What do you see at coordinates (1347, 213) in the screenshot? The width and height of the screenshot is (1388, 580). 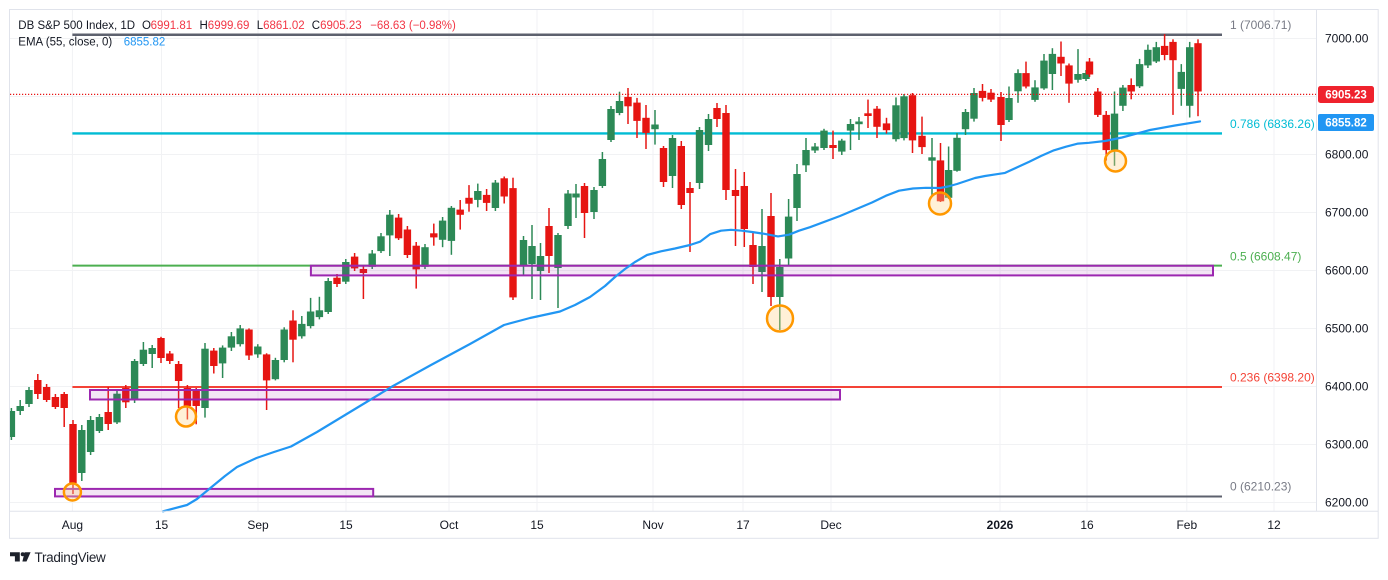 I see `svg-text: 6700.00` at bounding box center [1347, 213].